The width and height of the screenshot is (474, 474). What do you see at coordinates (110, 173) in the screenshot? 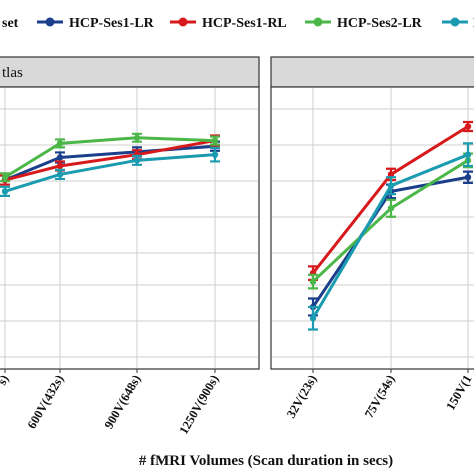
I see `series-line-hcp-ses2-rl` at bounding box center [110, 173].